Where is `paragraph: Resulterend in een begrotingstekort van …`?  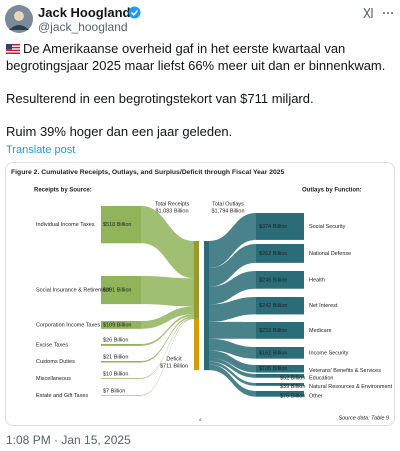 paragraph: Resulterend in een begrotingstekort van … is located at coordinates (160, 98).